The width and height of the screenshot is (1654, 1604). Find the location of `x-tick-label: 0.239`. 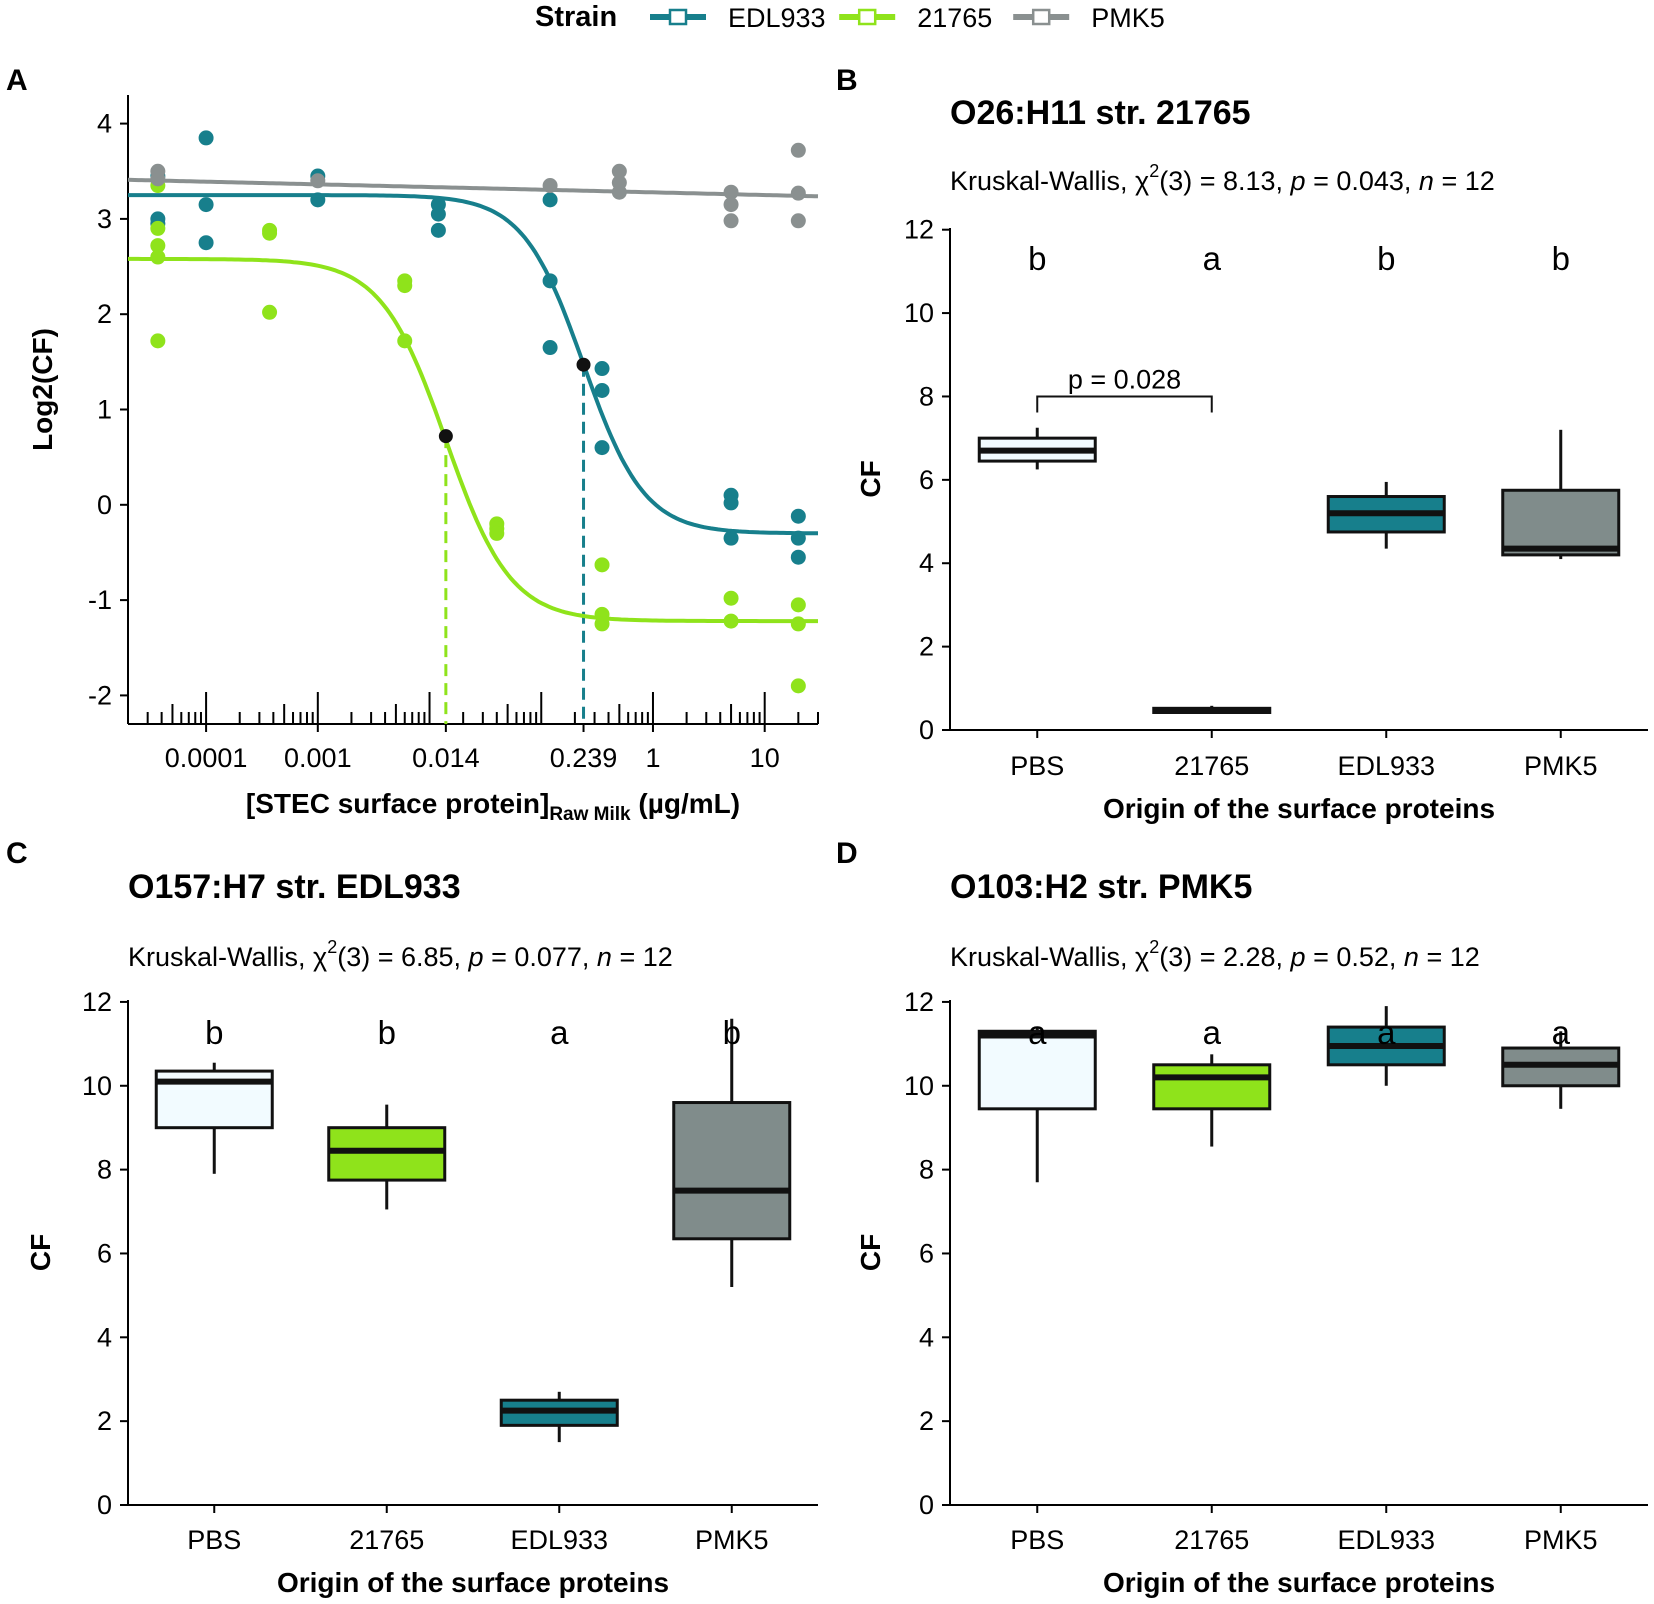

x-tick-label: 0.239 is located at coordinates (584, 758).